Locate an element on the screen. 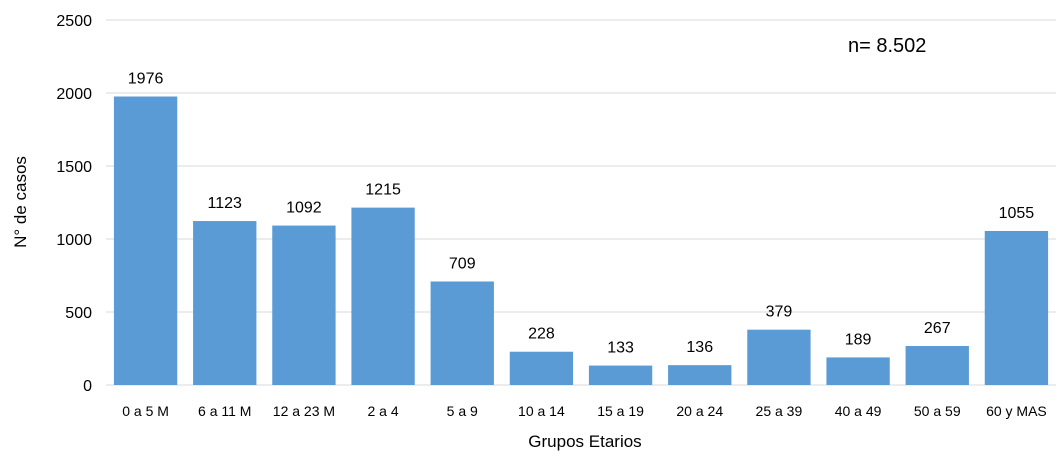 This screenshot has width=1064, height=458. x-tick-label: 6 a 11 M is located at coordinates (224, 411).